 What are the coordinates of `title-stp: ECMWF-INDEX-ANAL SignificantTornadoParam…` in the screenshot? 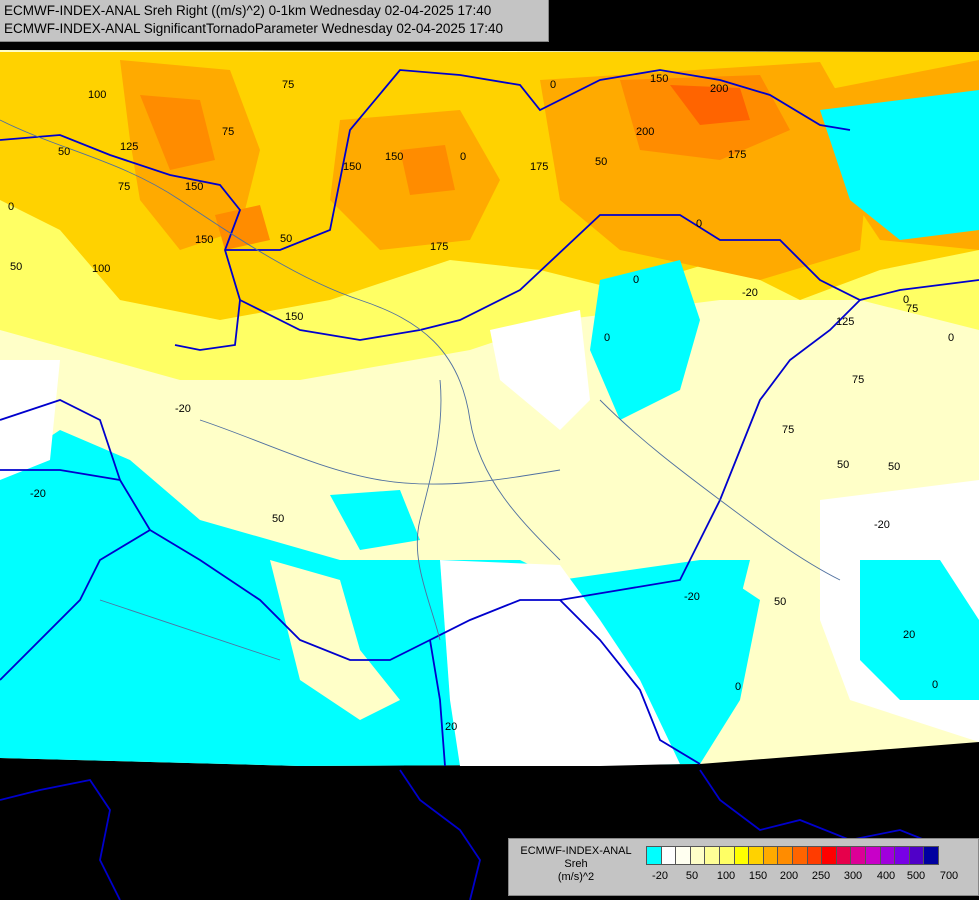 It's located at (253, 28).